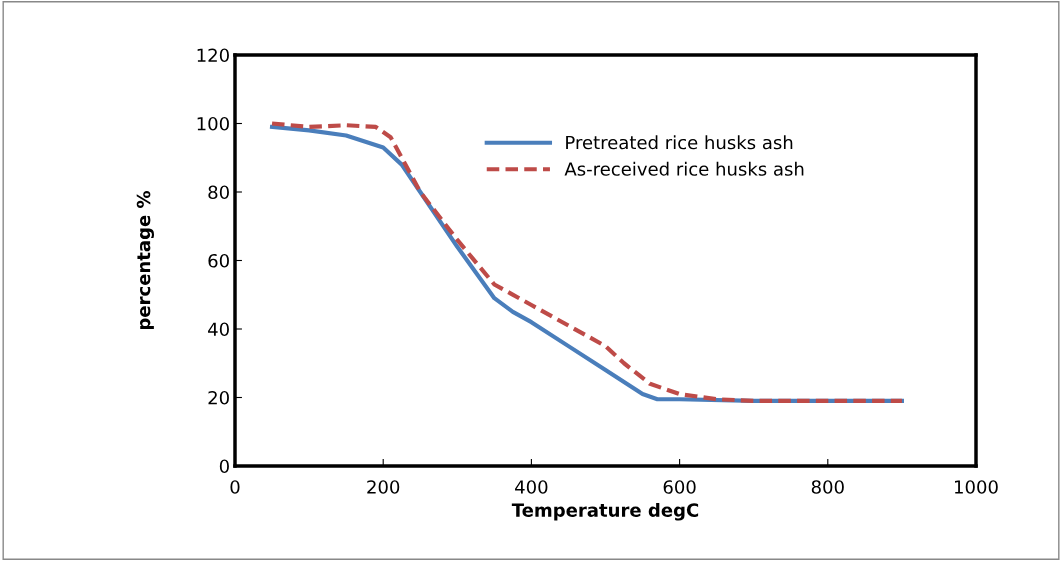 The width and height of the screenshot is (1062, 561). I want to click on x-tick-label: 1000, so click(976, 487).